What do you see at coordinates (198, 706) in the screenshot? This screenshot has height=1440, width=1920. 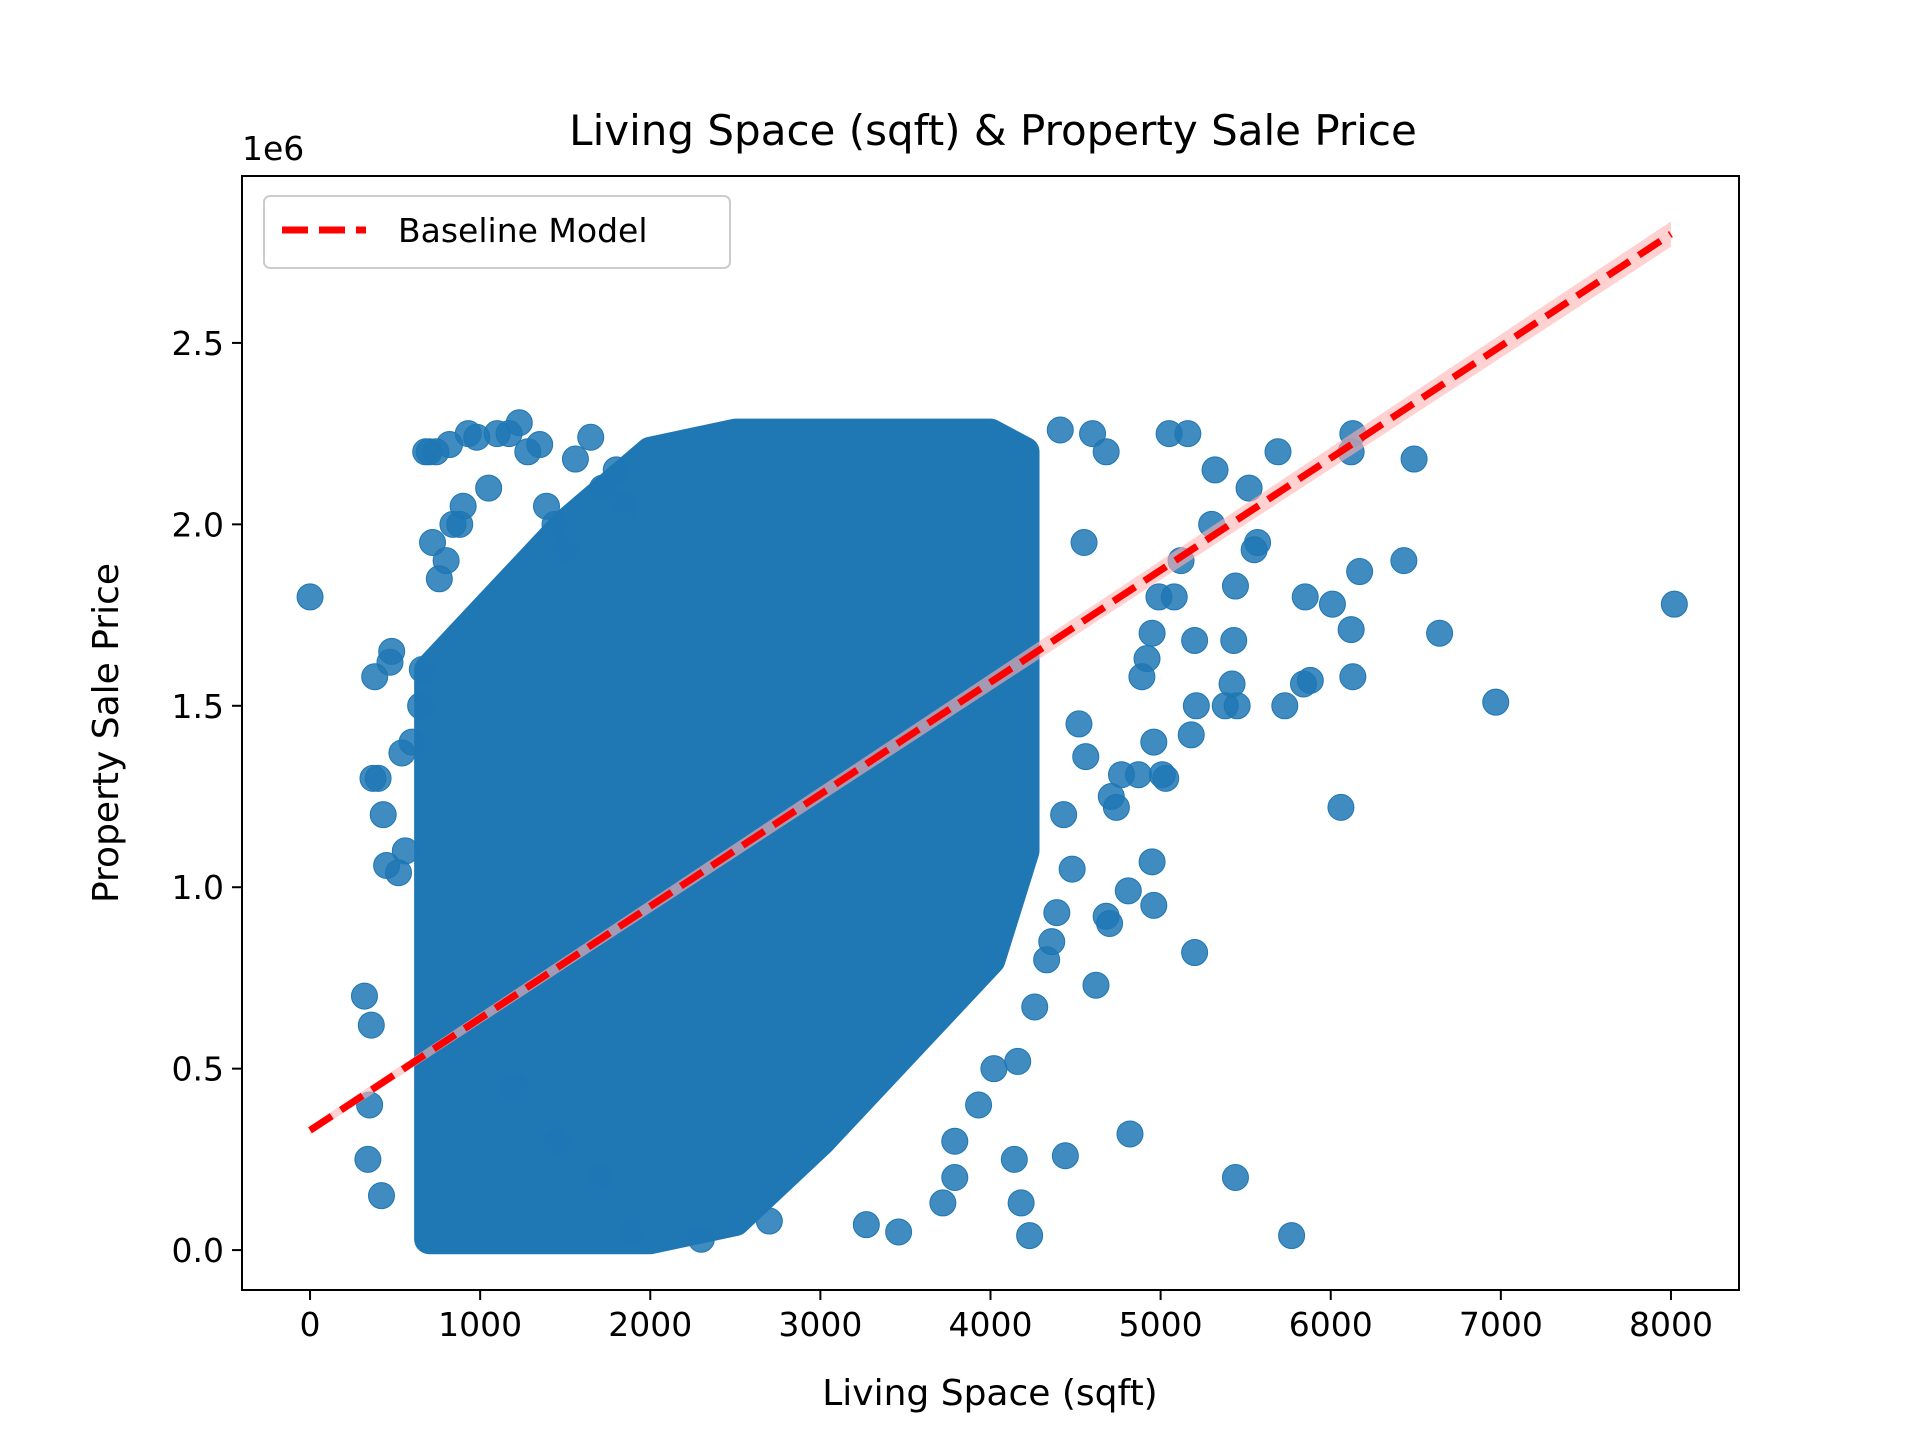 I see `y-tick-label: 1.5` at bounding box center [198, 706].